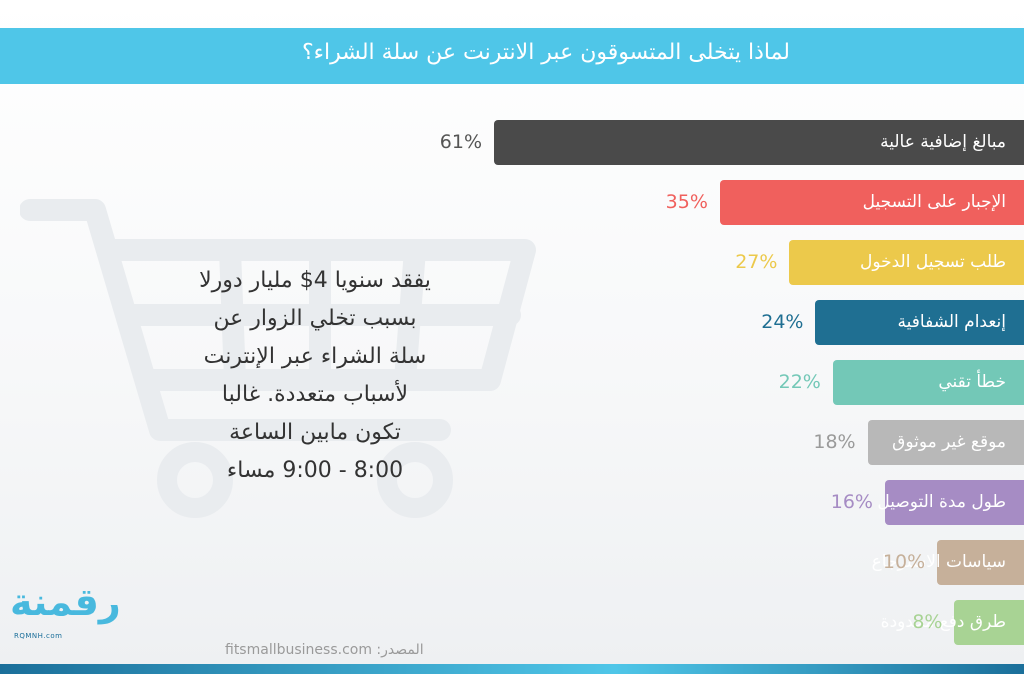 The image size is (1024, 674). What do you see at coordinates (934, 202) in the screenshot?
I see `bar-label: الإجبار على التسجيل` at bounding box center [934, 202].